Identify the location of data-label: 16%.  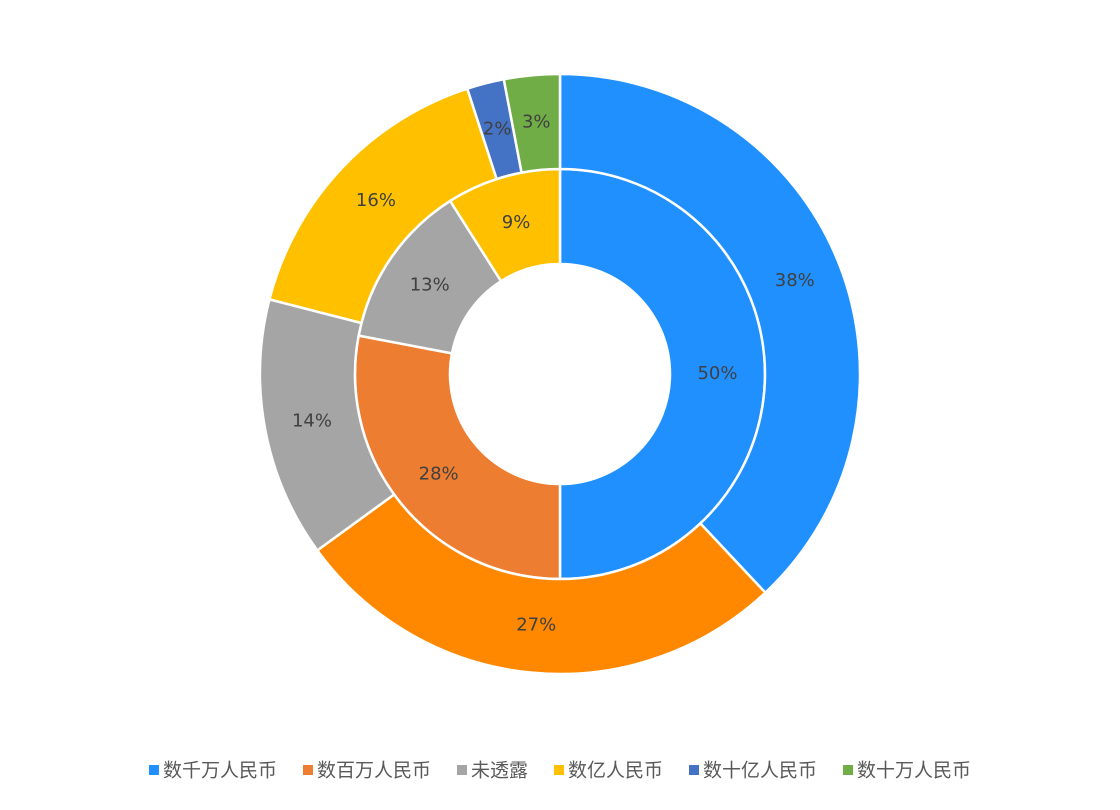
(376, 200).